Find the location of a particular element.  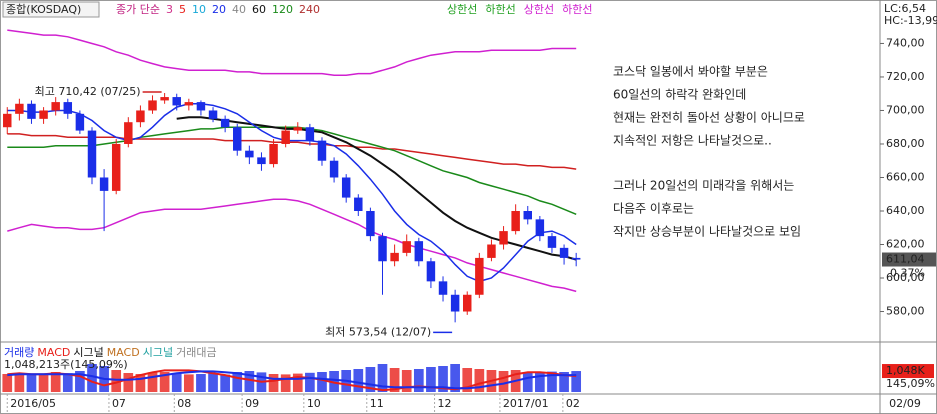

title-box is located at coordinates (51, 9).